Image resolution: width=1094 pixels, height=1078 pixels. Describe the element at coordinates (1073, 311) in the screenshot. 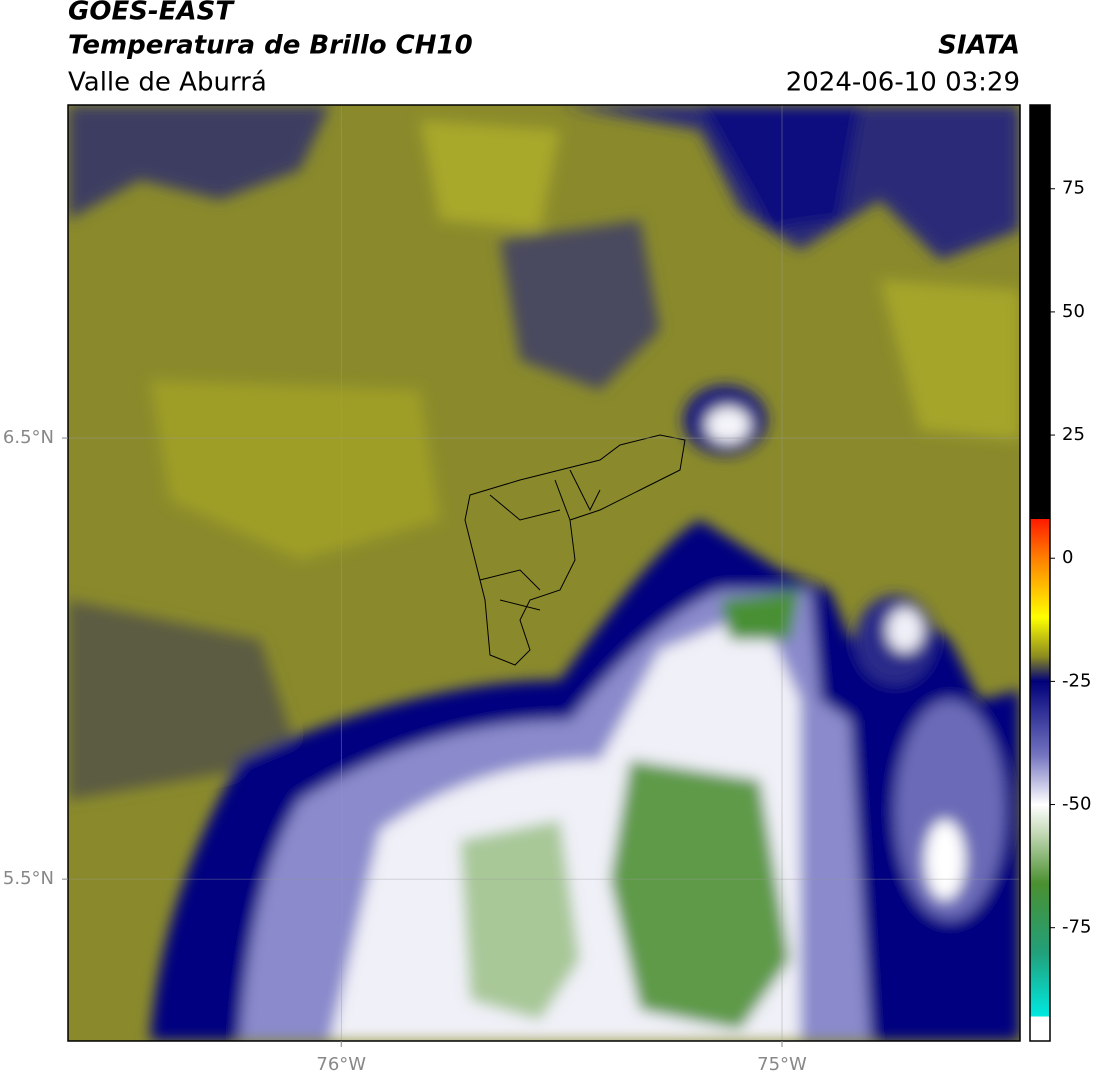

I see `colorbar-tick-label: 50` at that location.